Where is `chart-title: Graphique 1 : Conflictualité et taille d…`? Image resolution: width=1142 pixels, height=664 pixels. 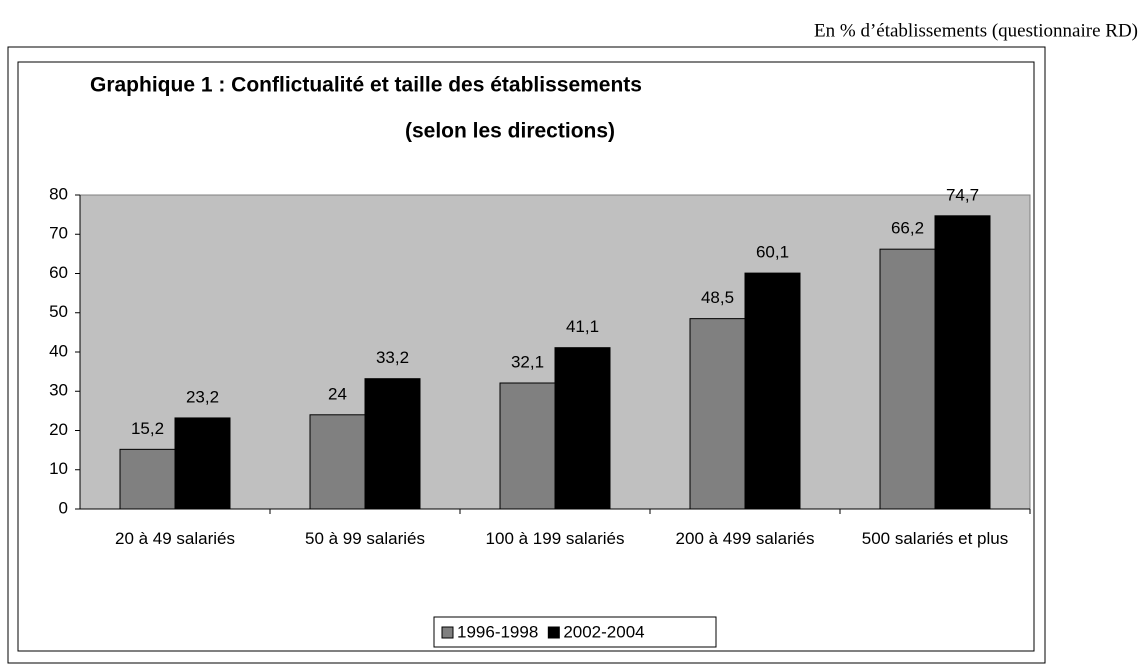 chart-title: Graphique 1 : Conflictualité et taille d… is located at coordinates (366, 85).